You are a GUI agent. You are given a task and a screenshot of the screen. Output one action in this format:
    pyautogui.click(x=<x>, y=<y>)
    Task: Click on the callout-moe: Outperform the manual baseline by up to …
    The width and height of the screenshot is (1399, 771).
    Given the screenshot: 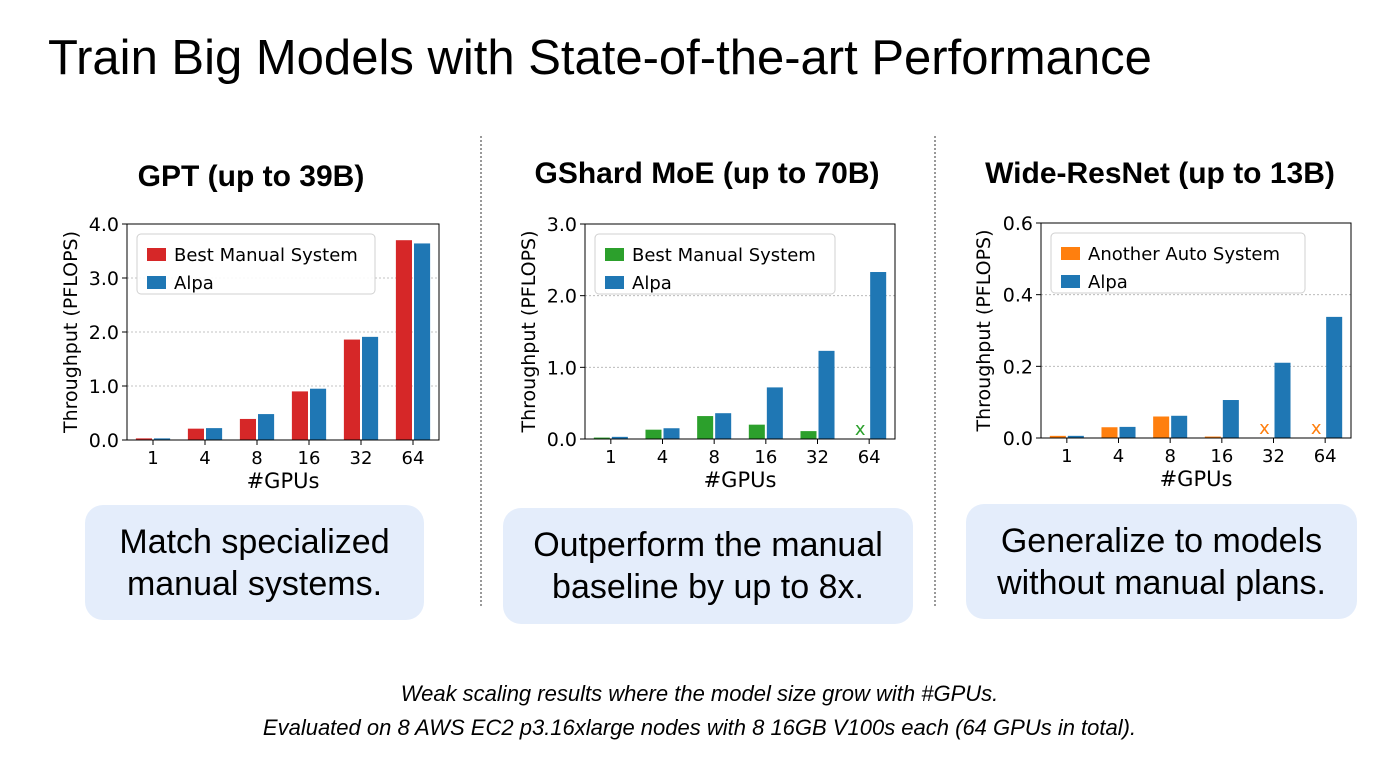 What is the action you would take?
    pyautogui.click(x=708, y=566)
    